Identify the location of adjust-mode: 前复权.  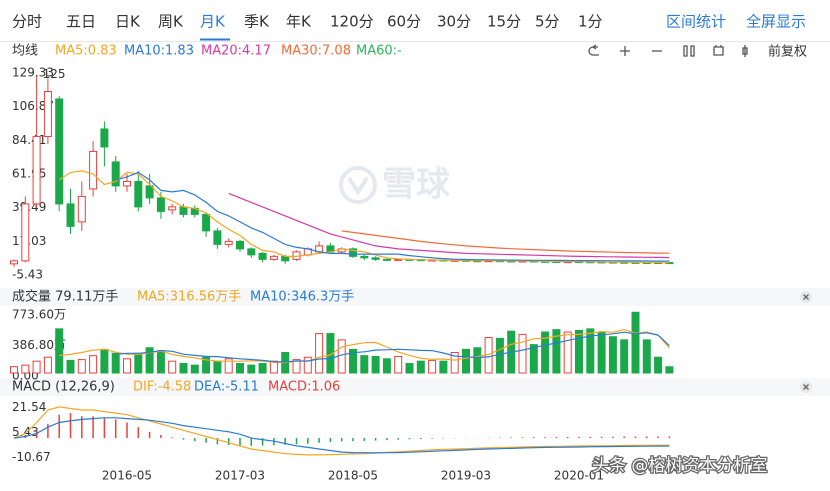
(787, 52).